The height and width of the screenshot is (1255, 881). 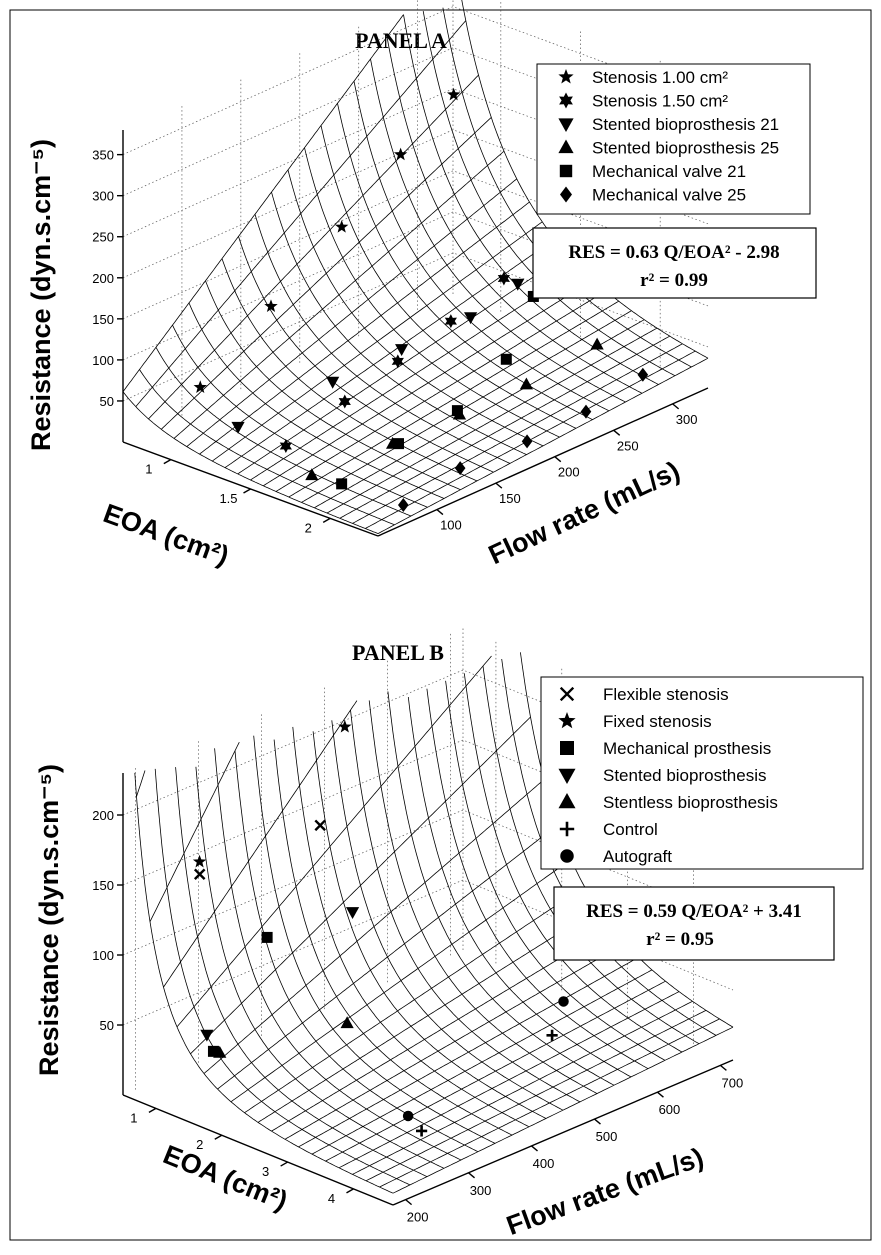 I want to click on legend-label: Mechanical prosthesis, so click(x=687, y=748).